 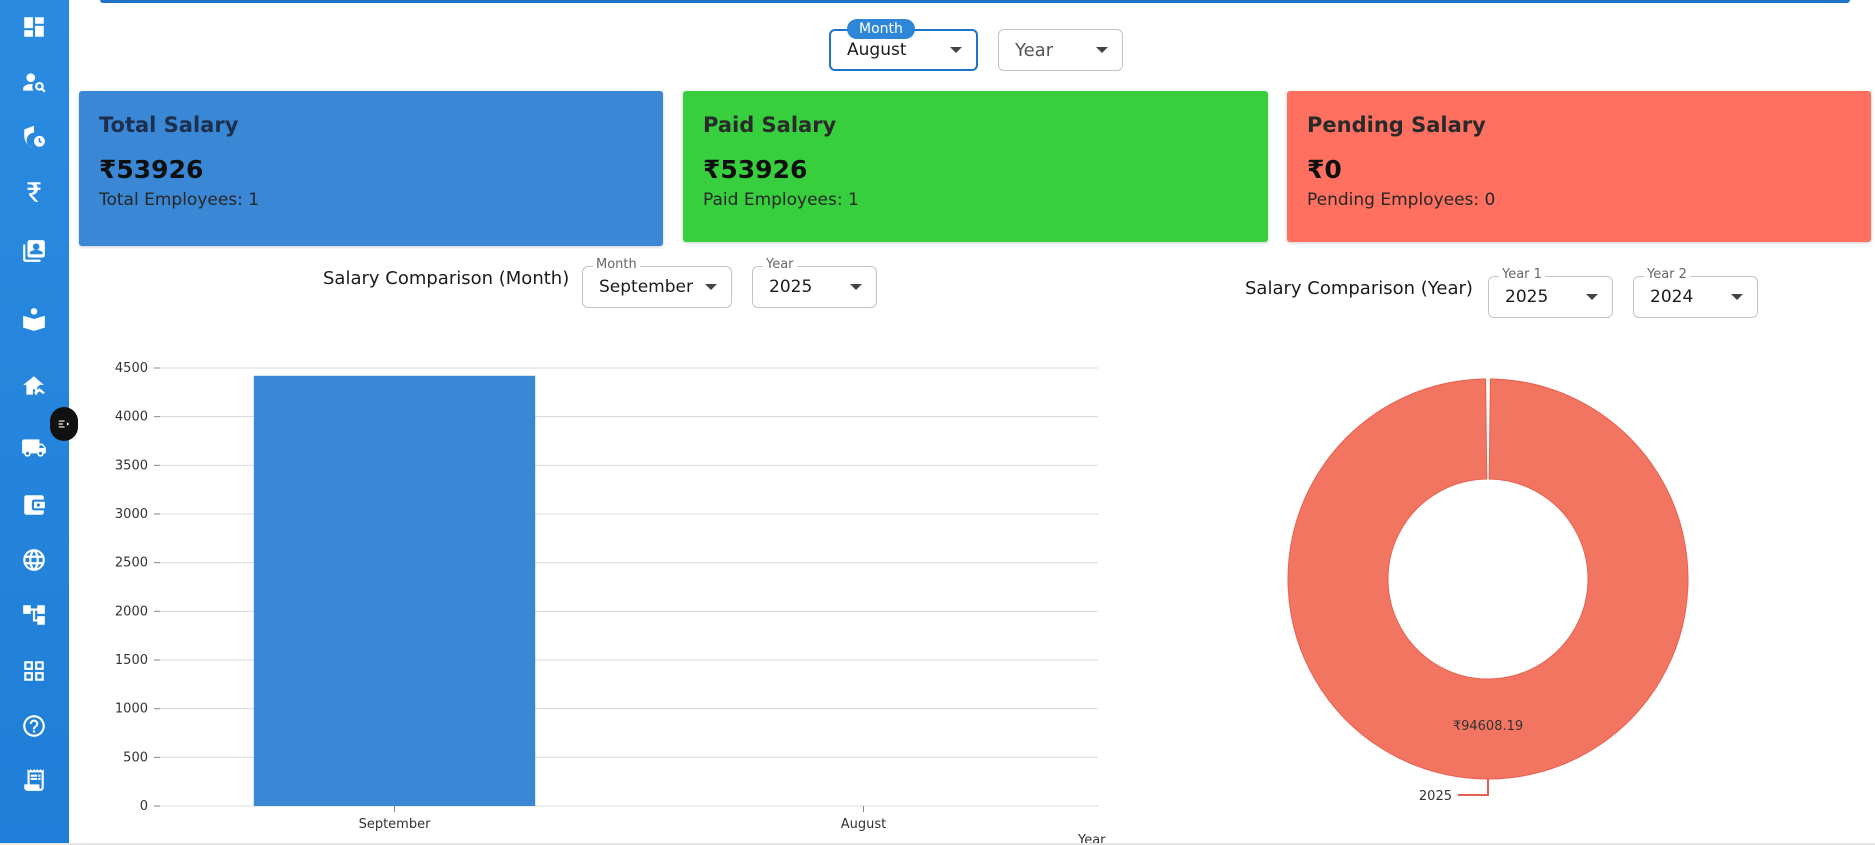 What do you see at coordinates (1522, 275) in the screenshot?
I see `year1-label: Year 1` at bounding box center [1522, 275].